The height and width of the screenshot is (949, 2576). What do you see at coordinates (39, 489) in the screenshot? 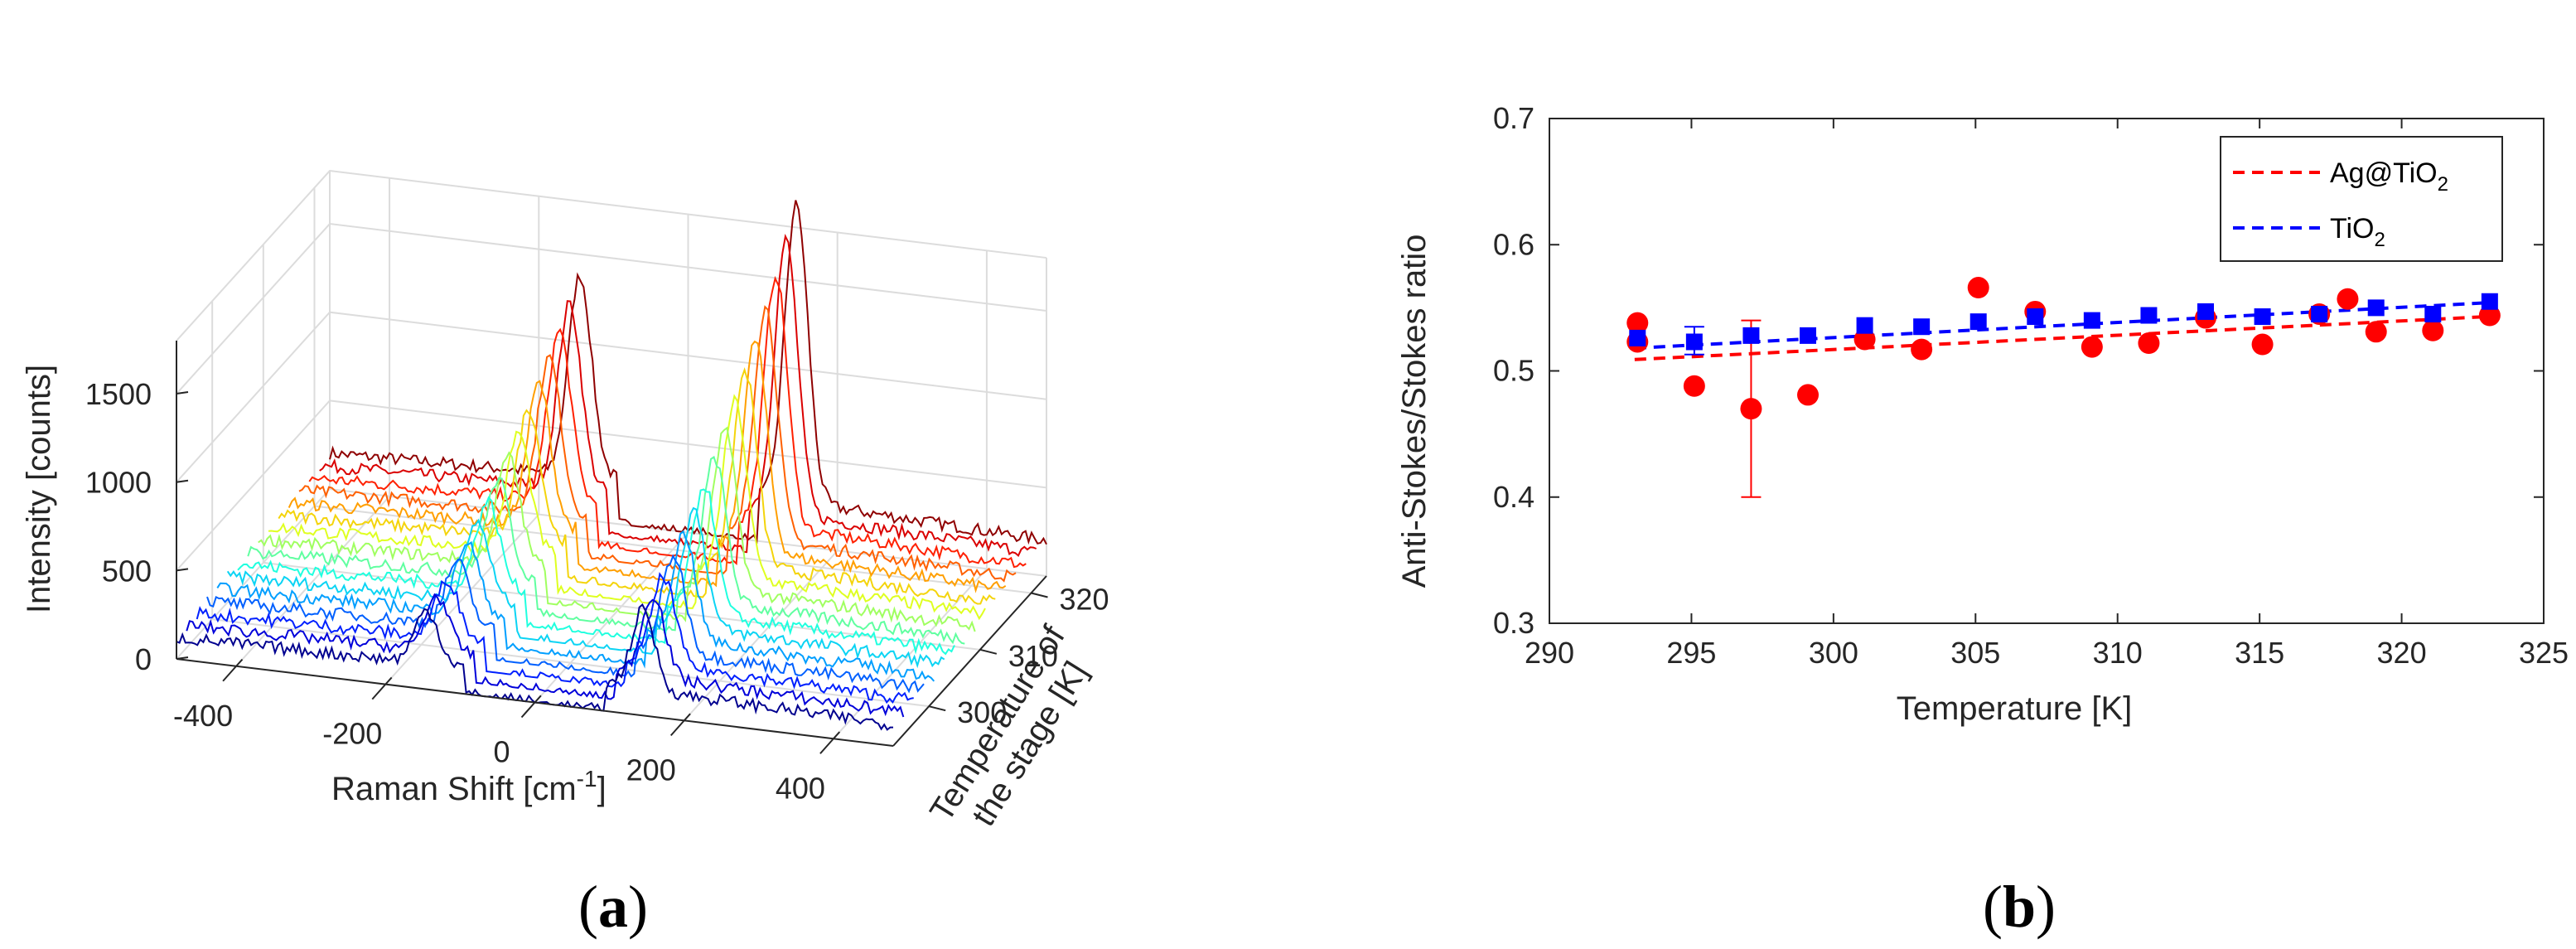
I see `panel-a-z-axis-label: Intensity [counts]` at bounding box center [39, 489].